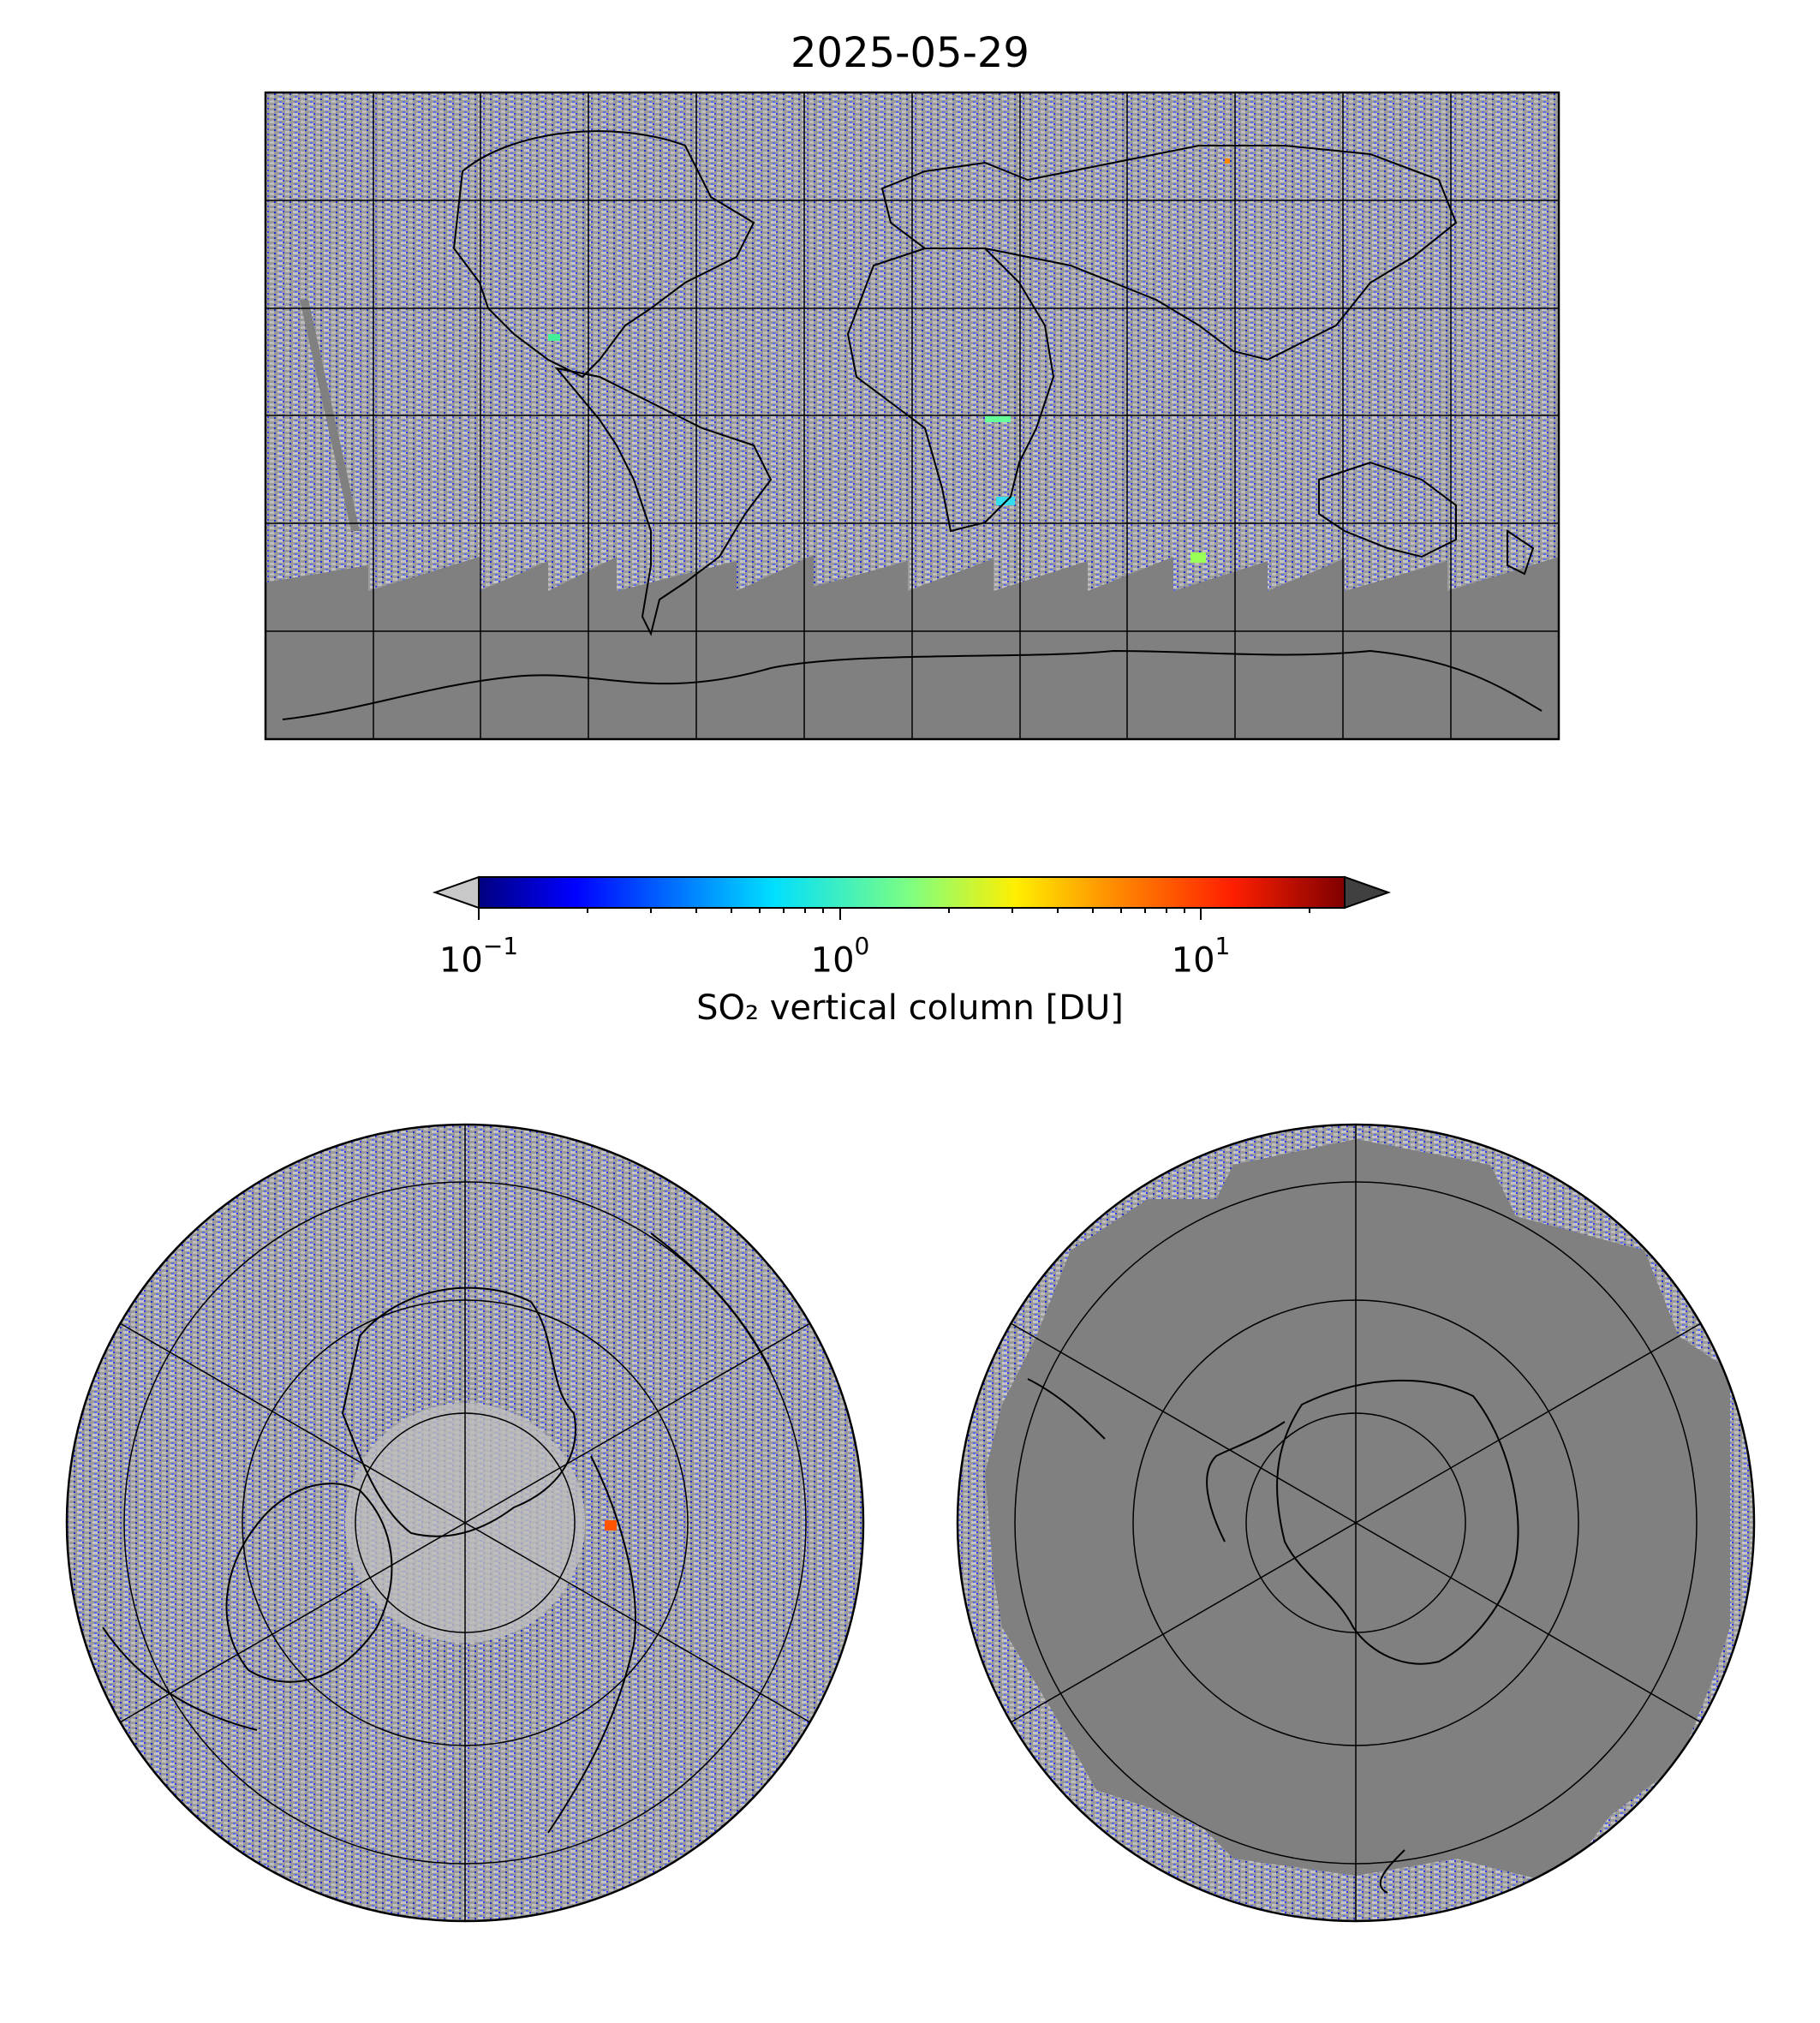 This screenshot has height=2023, width=1820. I want to click on colorbar-ticks, so click(894, 914).